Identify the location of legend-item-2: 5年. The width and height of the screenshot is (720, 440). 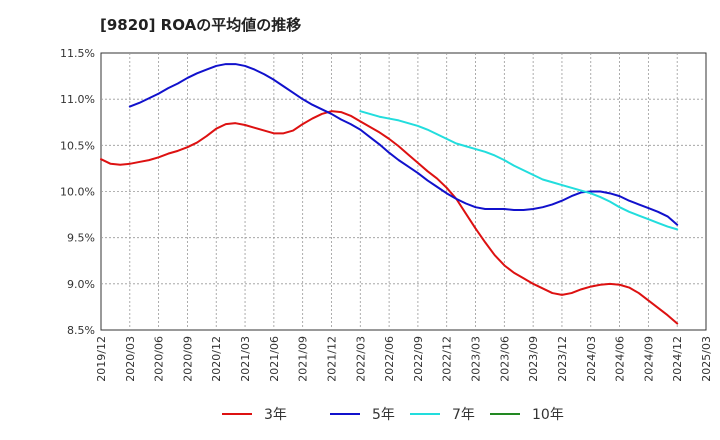
(362, 415).